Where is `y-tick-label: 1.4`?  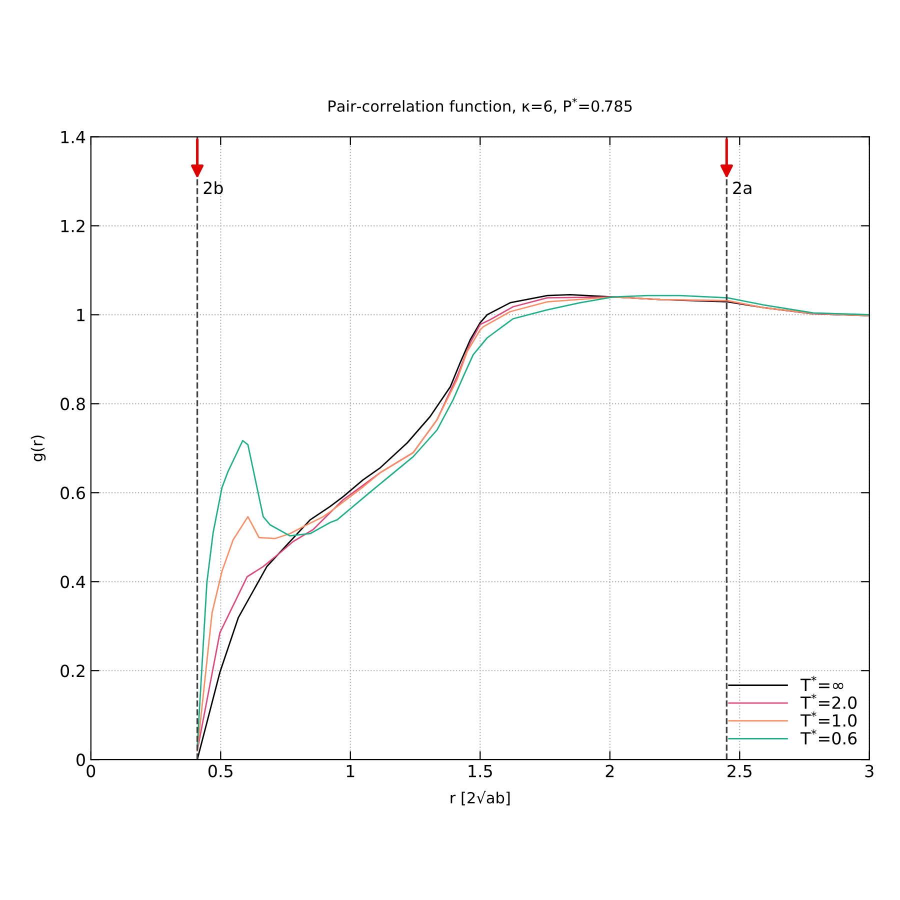
y-tick-label: 1.4 is located at coordinates (73, 137).